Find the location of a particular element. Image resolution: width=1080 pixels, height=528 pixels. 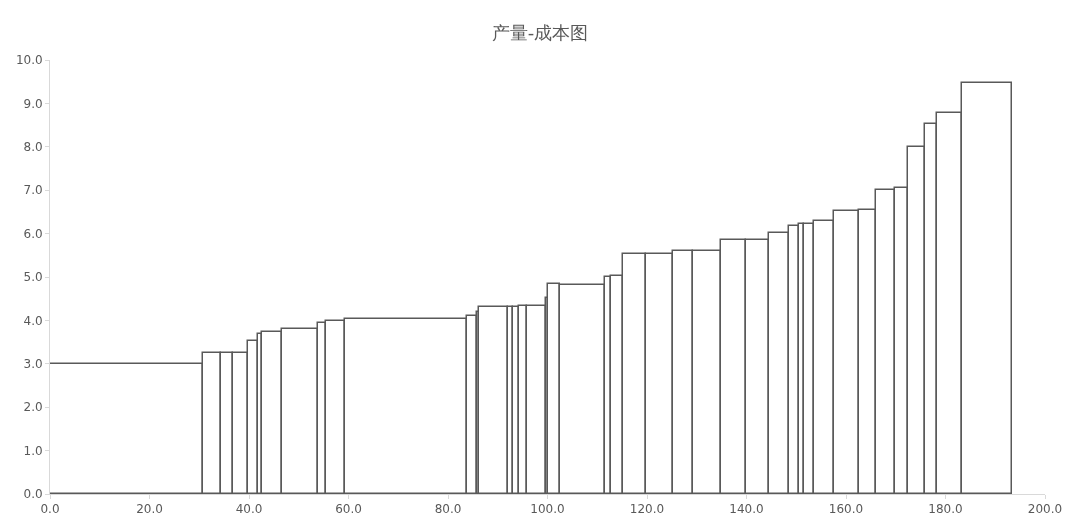

y-tick-label: 8.0 is located at coordinates (33, 147).